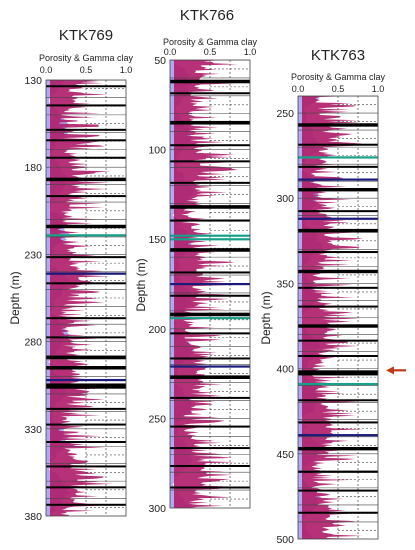 Image resolution: width=415 pixels, height=550 pixels. What do you see at coordinates (285, 455) in the screenshot?
I see `y-tick-label: 450` at bounding box center [285, 455].